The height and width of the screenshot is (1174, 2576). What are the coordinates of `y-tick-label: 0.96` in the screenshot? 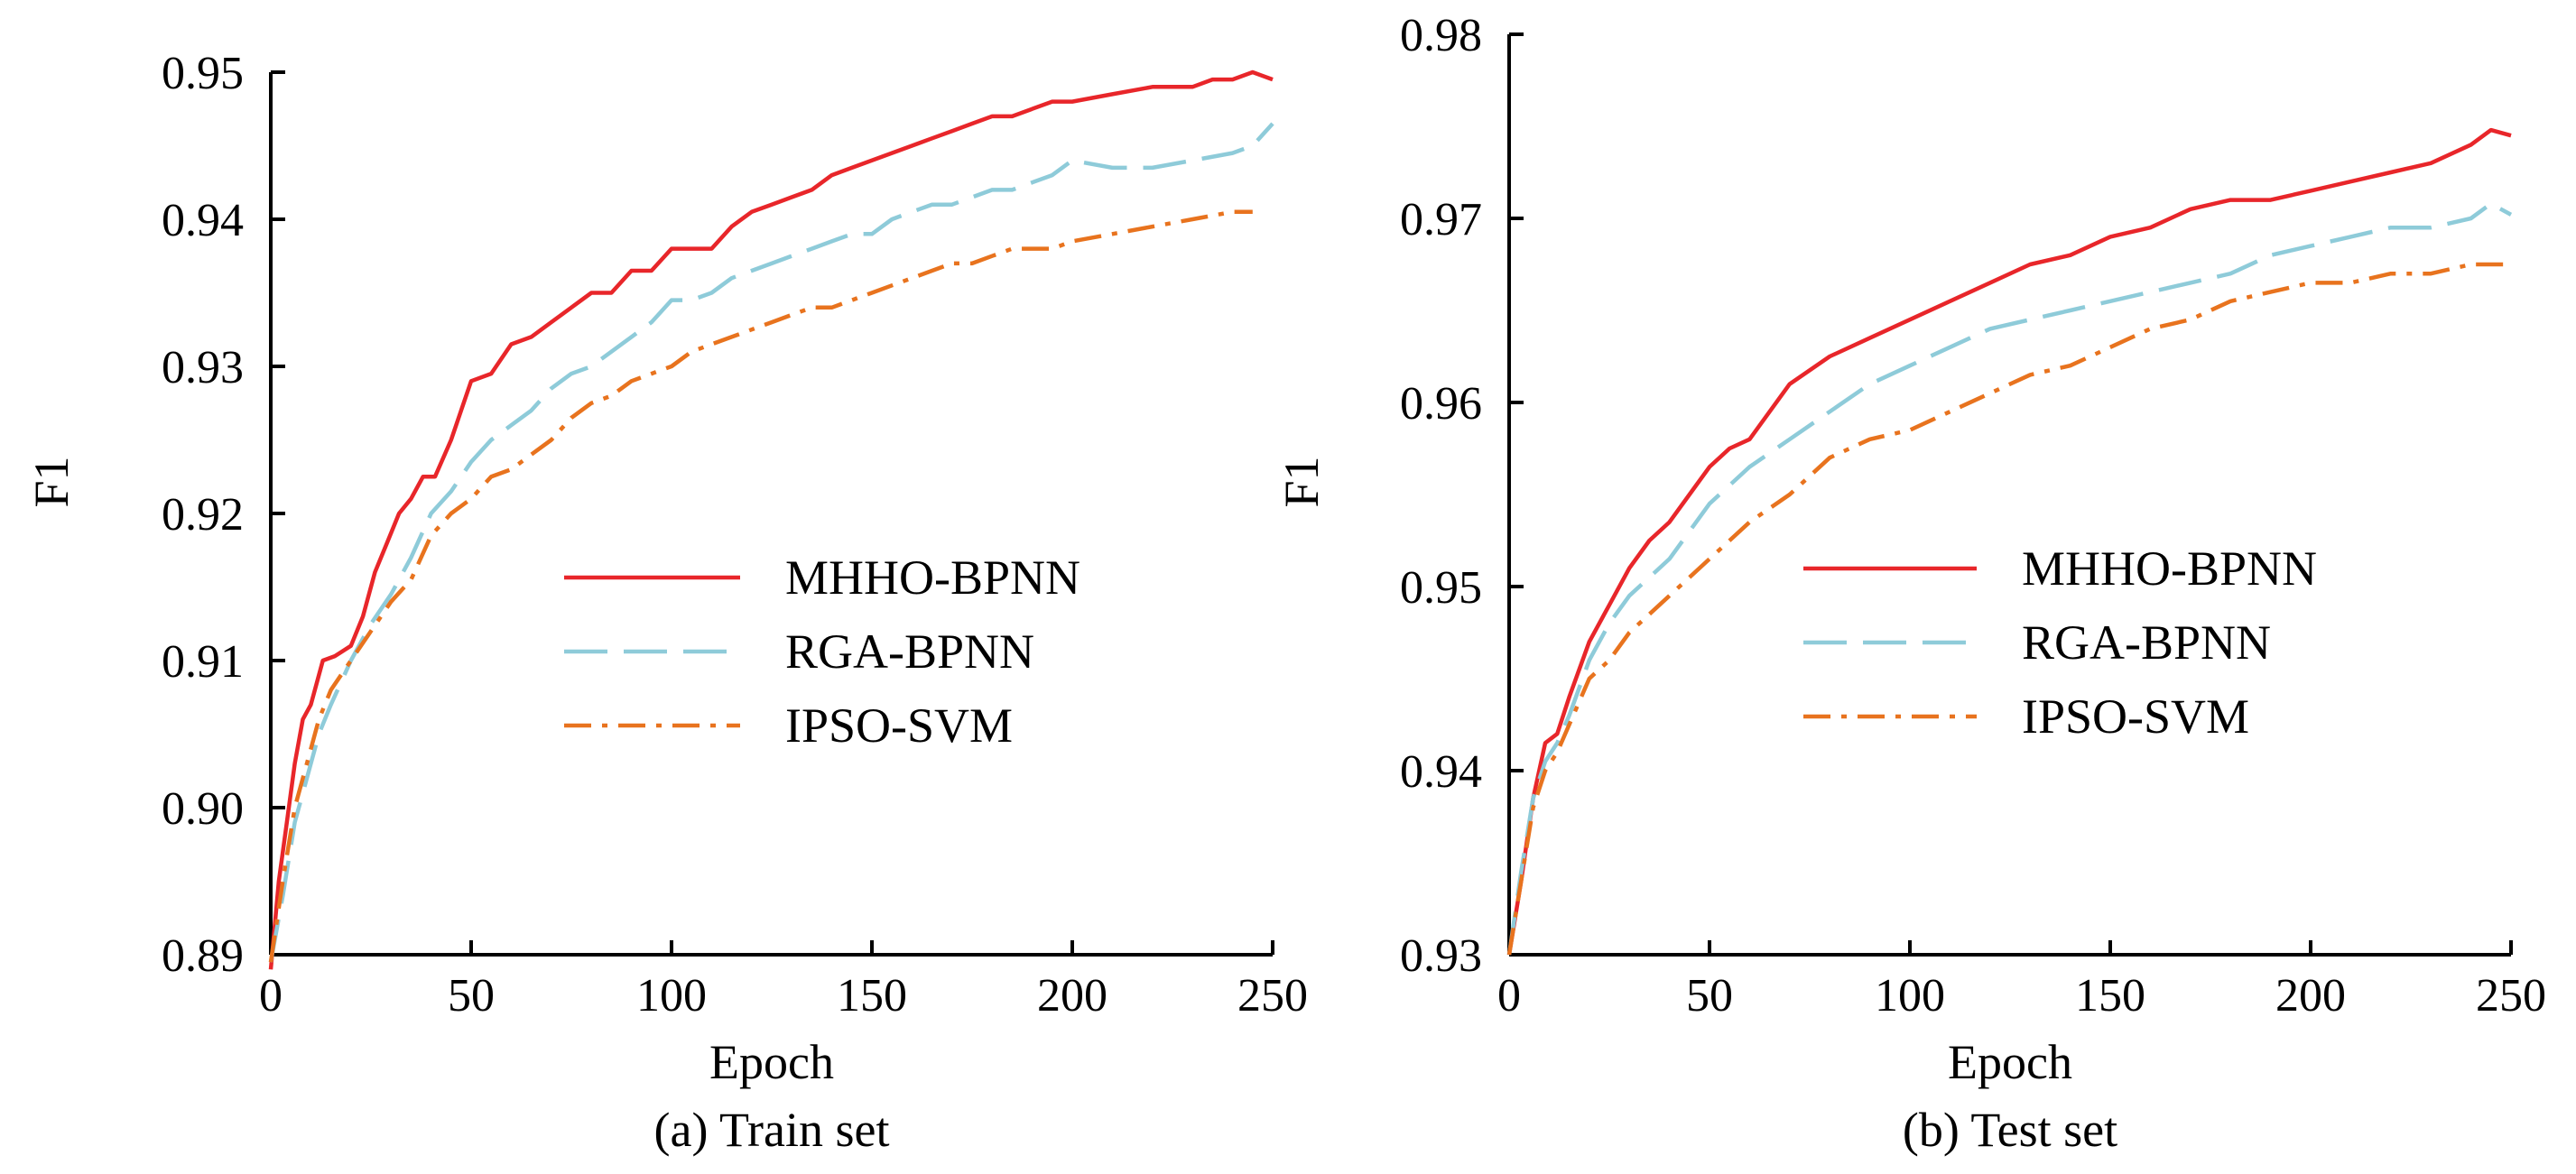 It's located at (1441, 404).